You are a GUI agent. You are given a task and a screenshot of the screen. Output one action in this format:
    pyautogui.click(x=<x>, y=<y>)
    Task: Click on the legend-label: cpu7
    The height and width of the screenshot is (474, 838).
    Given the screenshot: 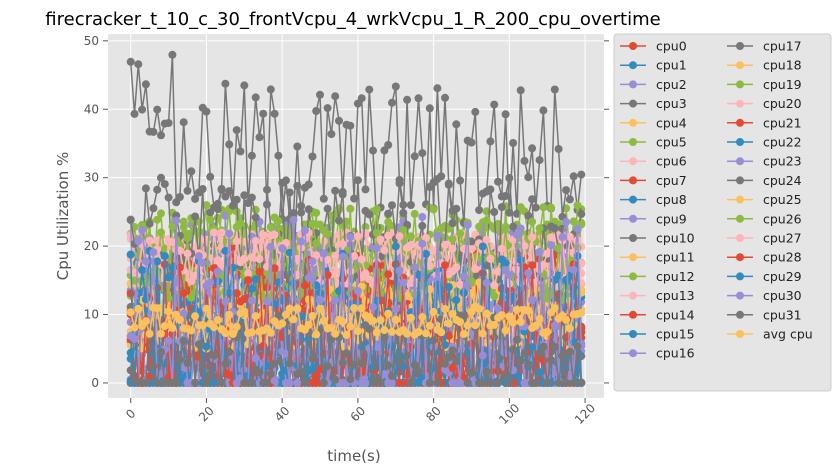 What is the action you would take?
    pyautogui.click(x=671, y=180)
    